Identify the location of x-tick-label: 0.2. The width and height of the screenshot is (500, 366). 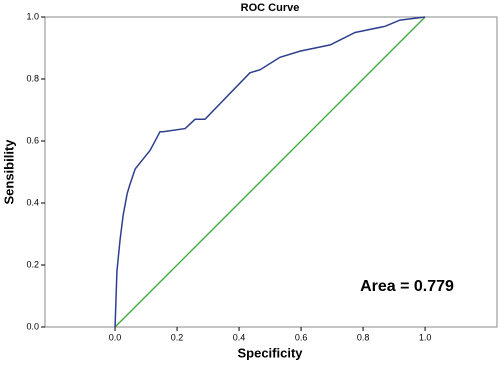
(177, 337).